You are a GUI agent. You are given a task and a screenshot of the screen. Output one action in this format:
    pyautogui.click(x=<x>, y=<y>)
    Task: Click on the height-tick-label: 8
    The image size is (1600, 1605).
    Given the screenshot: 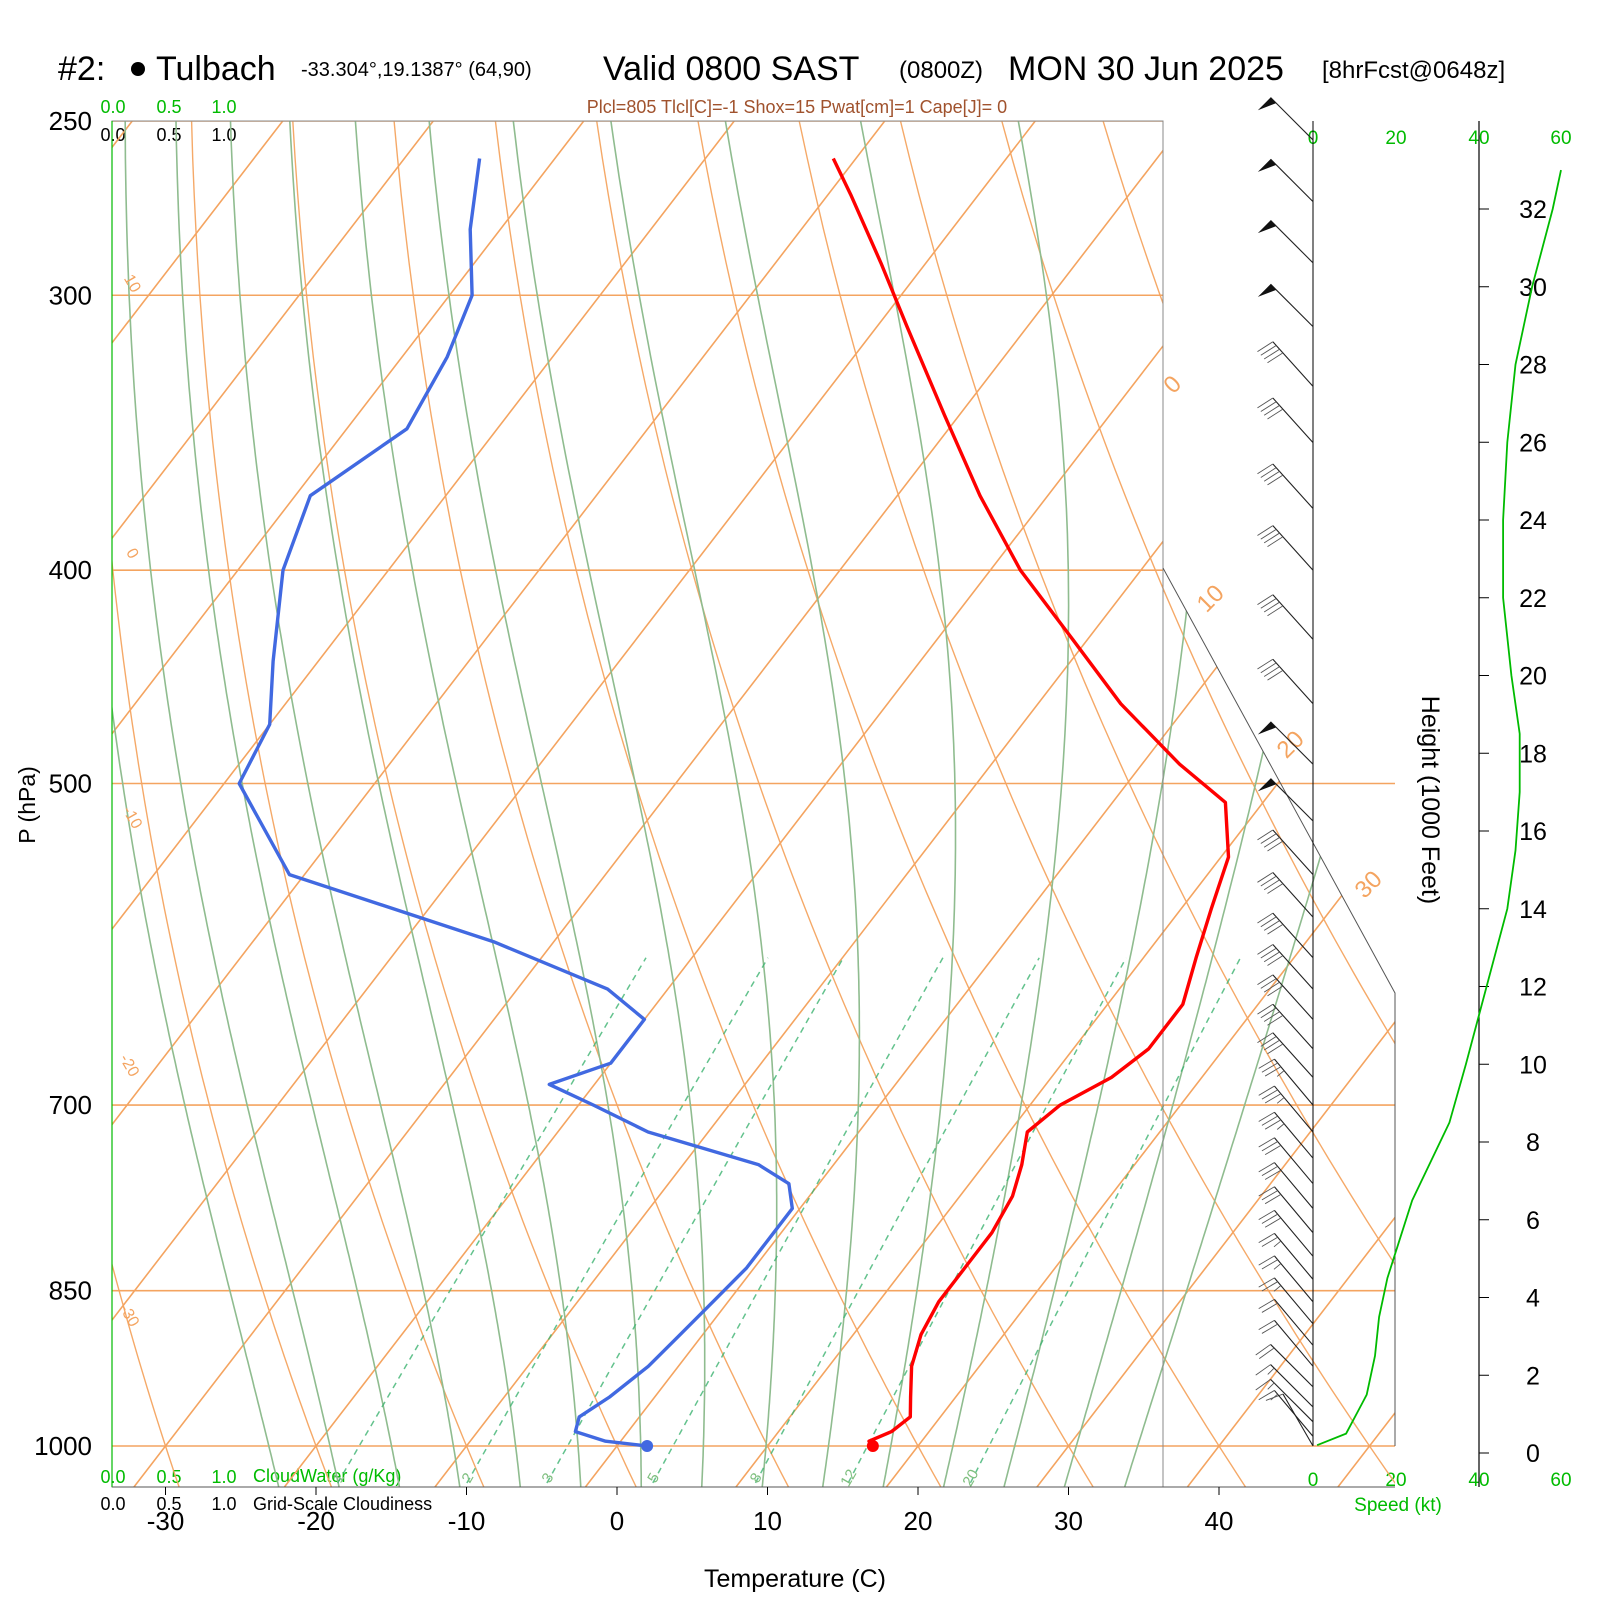 What is the action you would take?
    pyautogui.click(x=1533, y=1143)
    